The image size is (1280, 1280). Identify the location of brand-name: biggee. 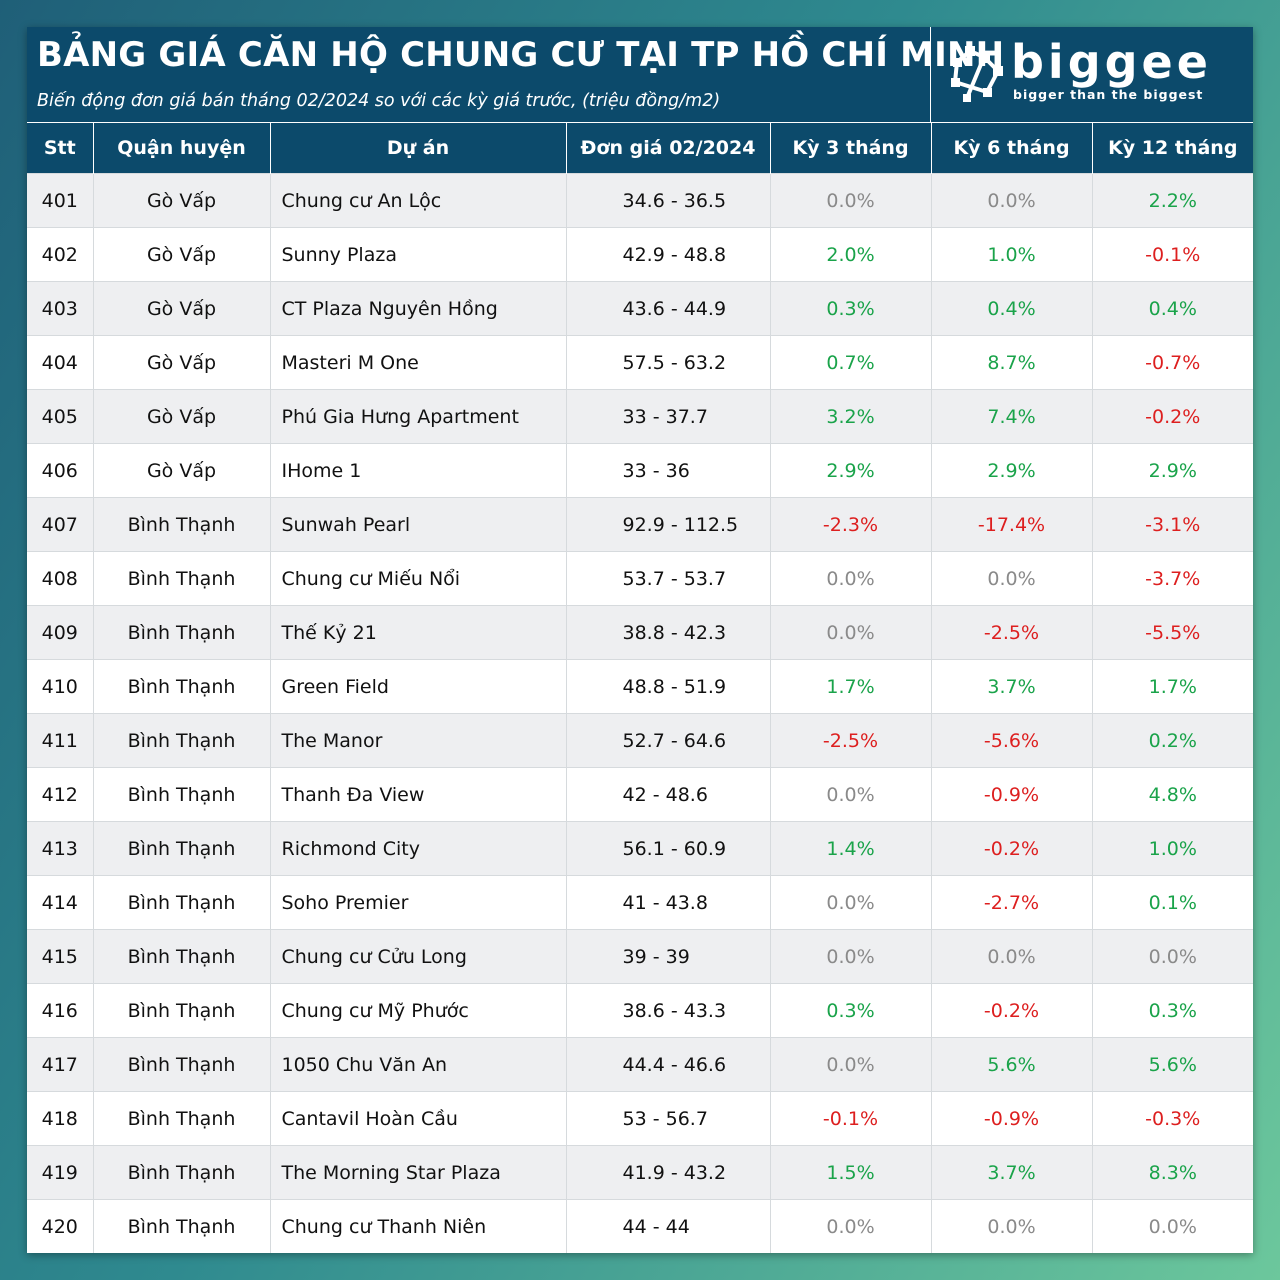
(1111, 62).